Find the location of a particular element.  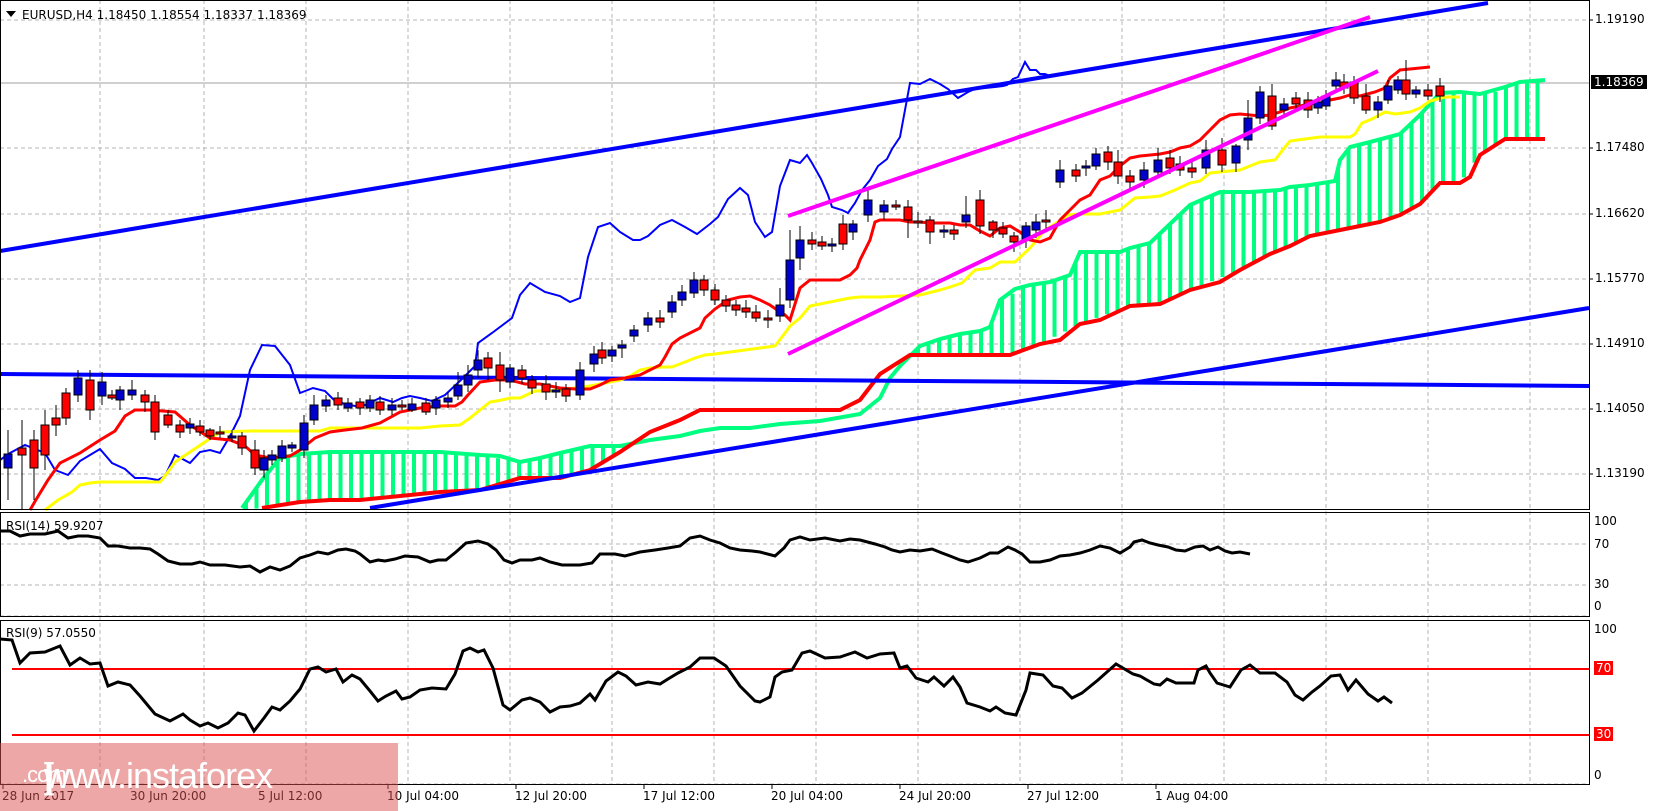

rsi9-level-30: 30 is located at coordinates (1604, 734).